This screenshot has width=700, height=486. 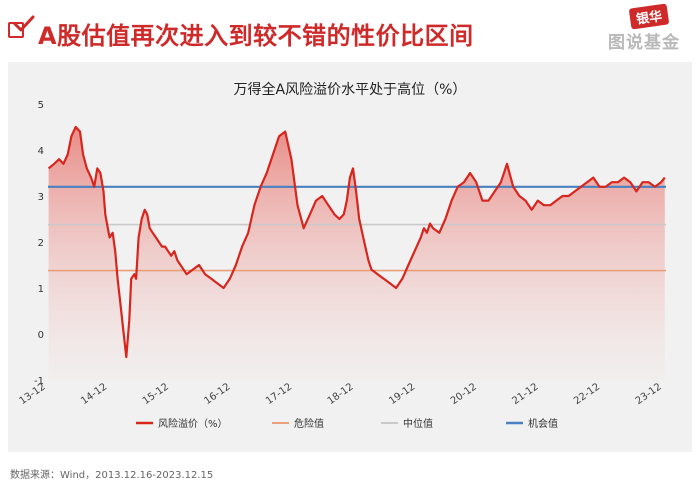 I want to click on legend-item-3: 中位值, so click(x=407, y=423).